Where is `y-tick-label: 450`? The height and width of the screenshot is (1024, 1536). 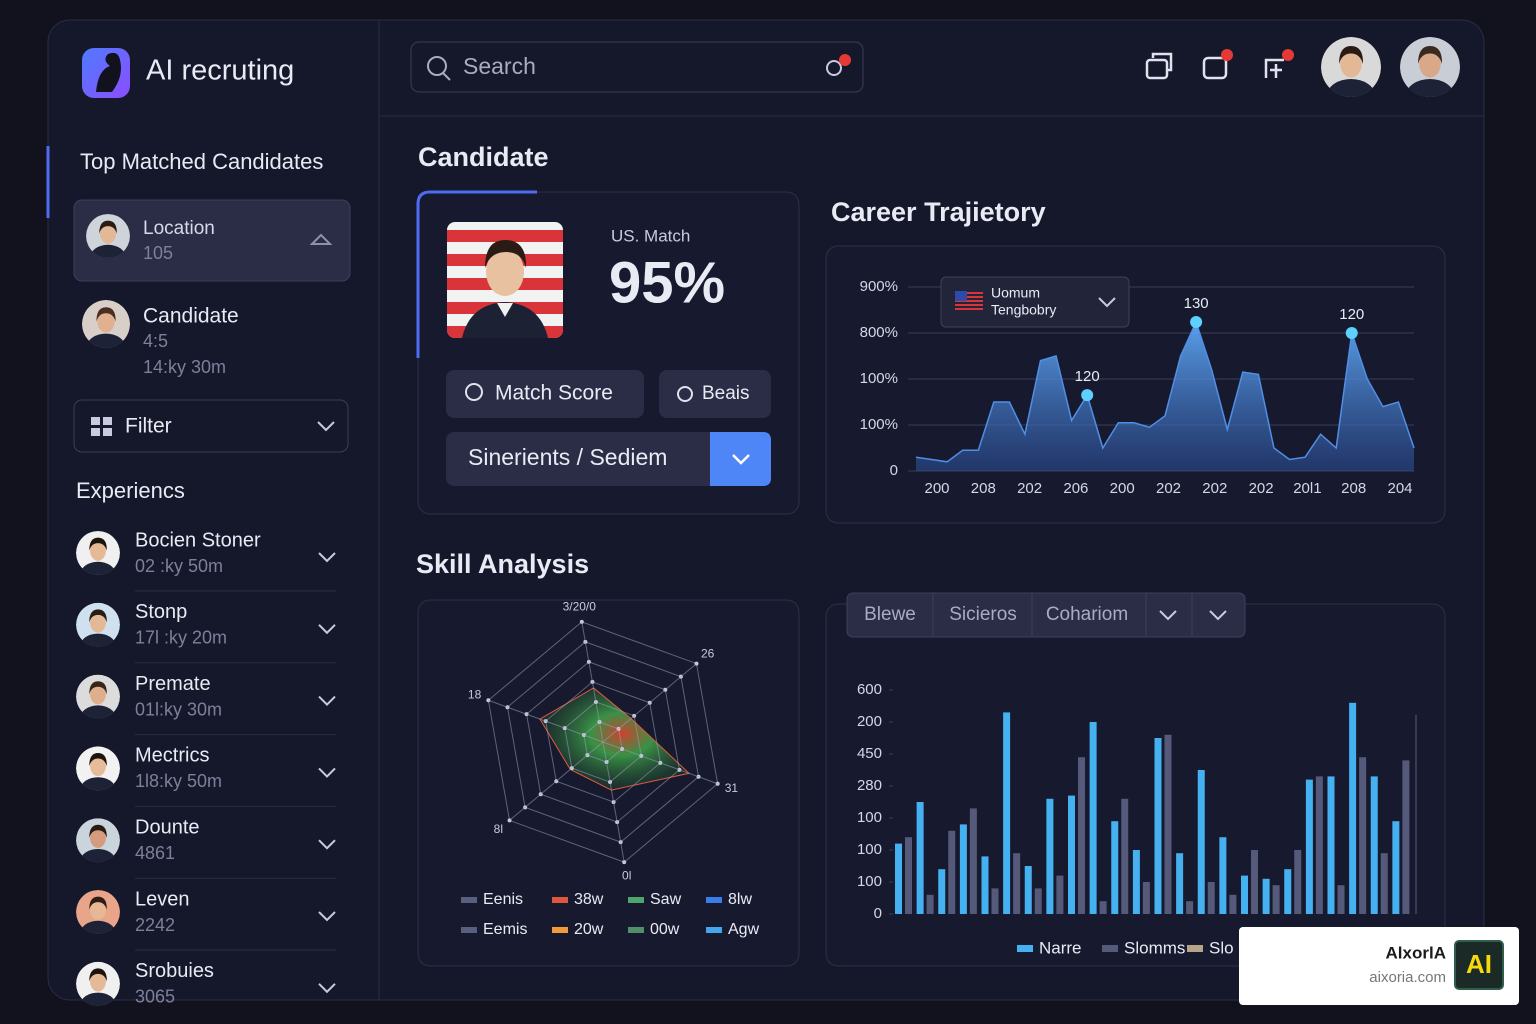 y-tick-label: 450 is located at coordinates (869, 753).